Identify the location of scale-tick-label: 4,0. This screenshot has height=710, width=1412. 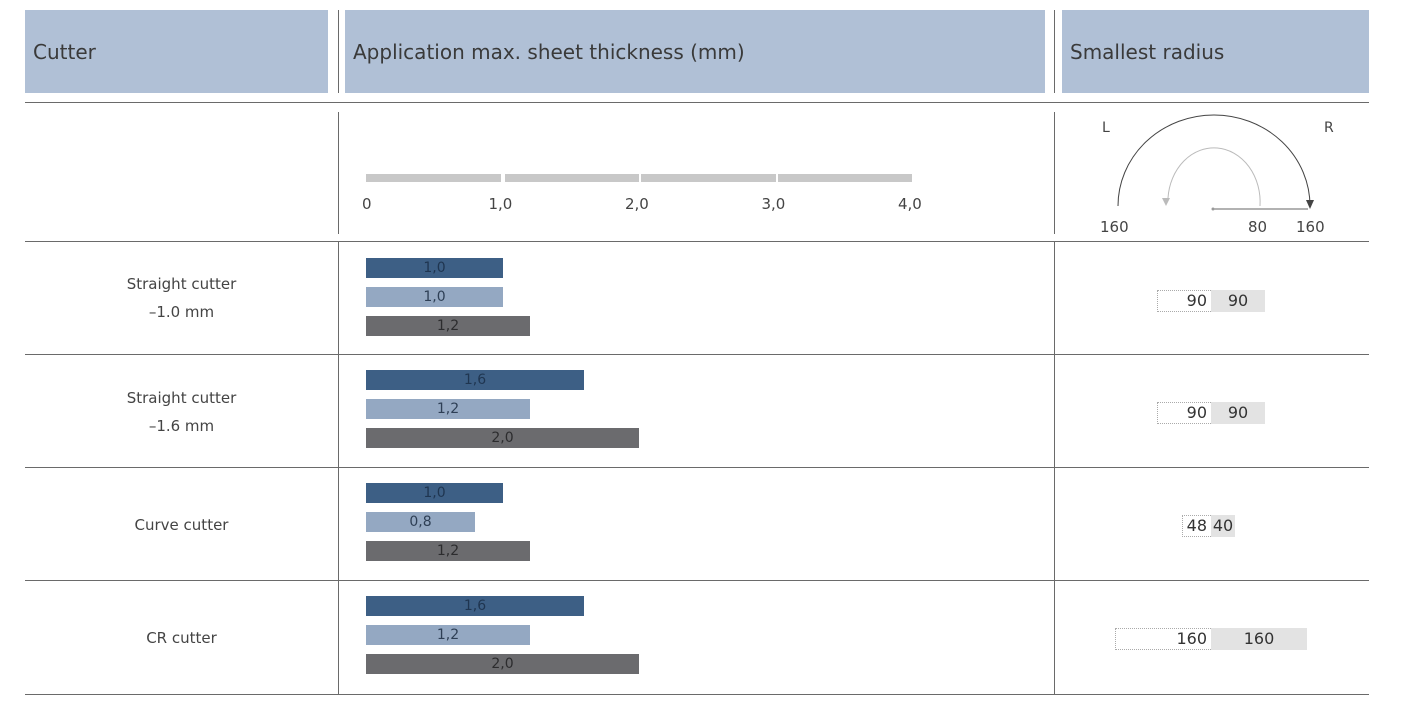
(910, 204).